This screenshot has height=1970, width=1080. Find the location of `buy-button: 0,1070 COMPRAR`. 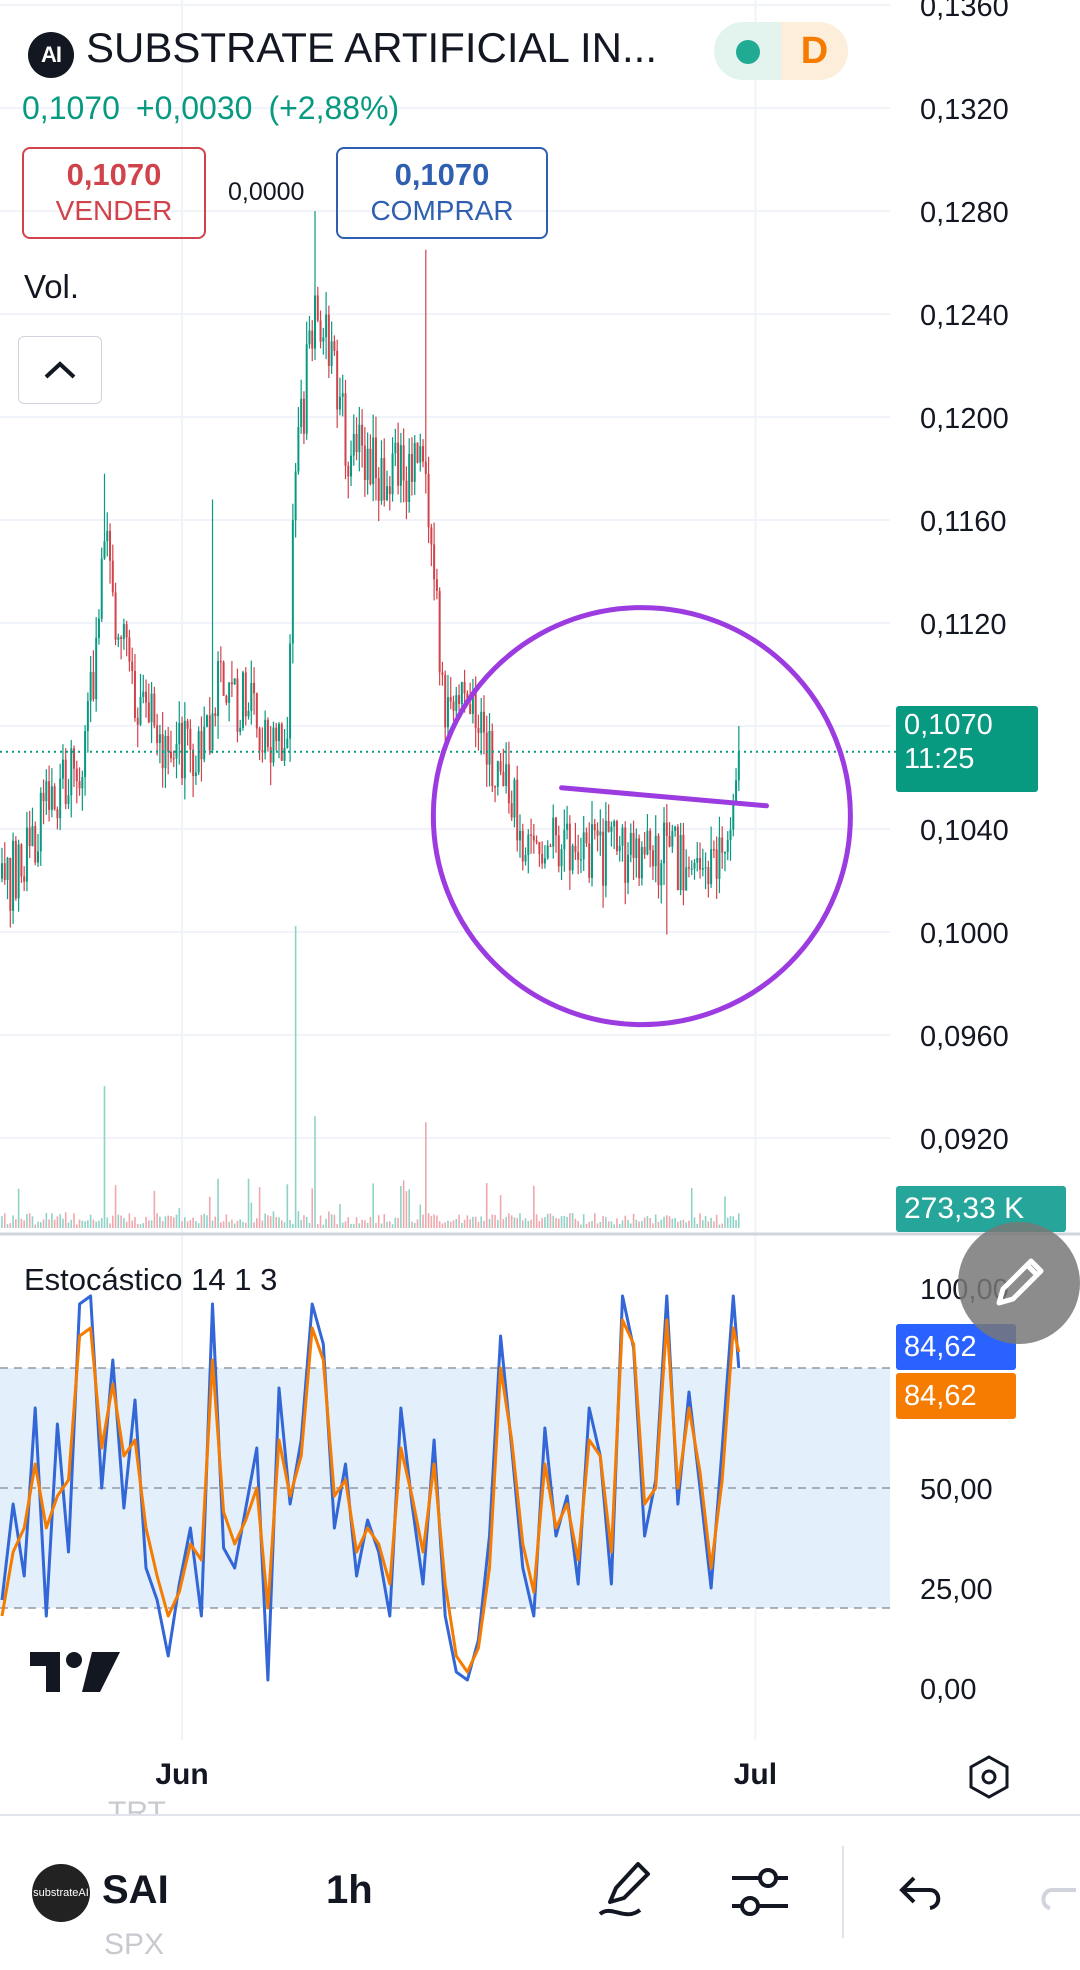

buy-button: 0,1070 COMPRAR is located at coordinates (442, 193).